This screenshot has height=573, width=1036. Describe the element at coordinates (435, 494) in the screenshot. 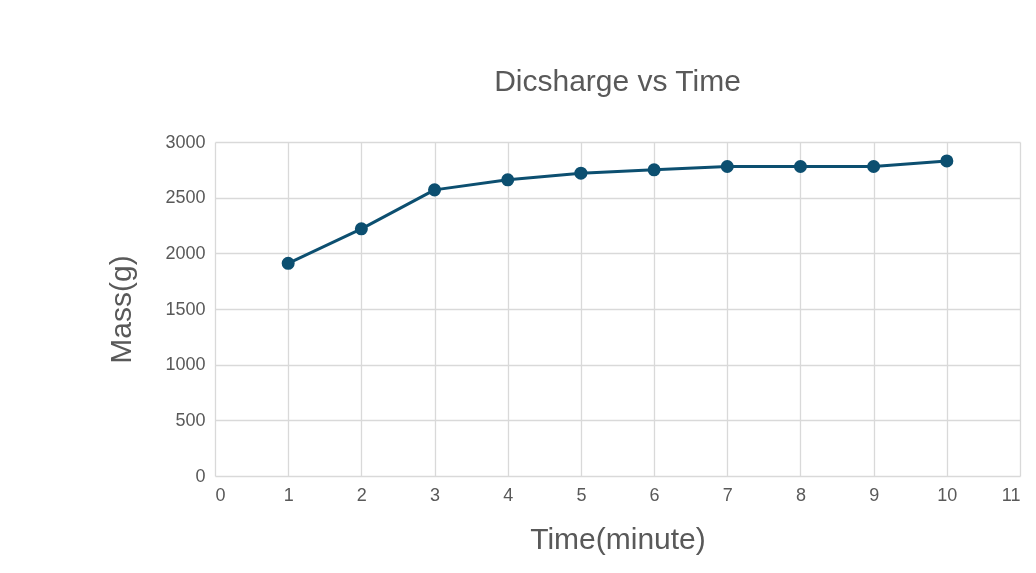

I see `x-tick-label: 3` at that location.